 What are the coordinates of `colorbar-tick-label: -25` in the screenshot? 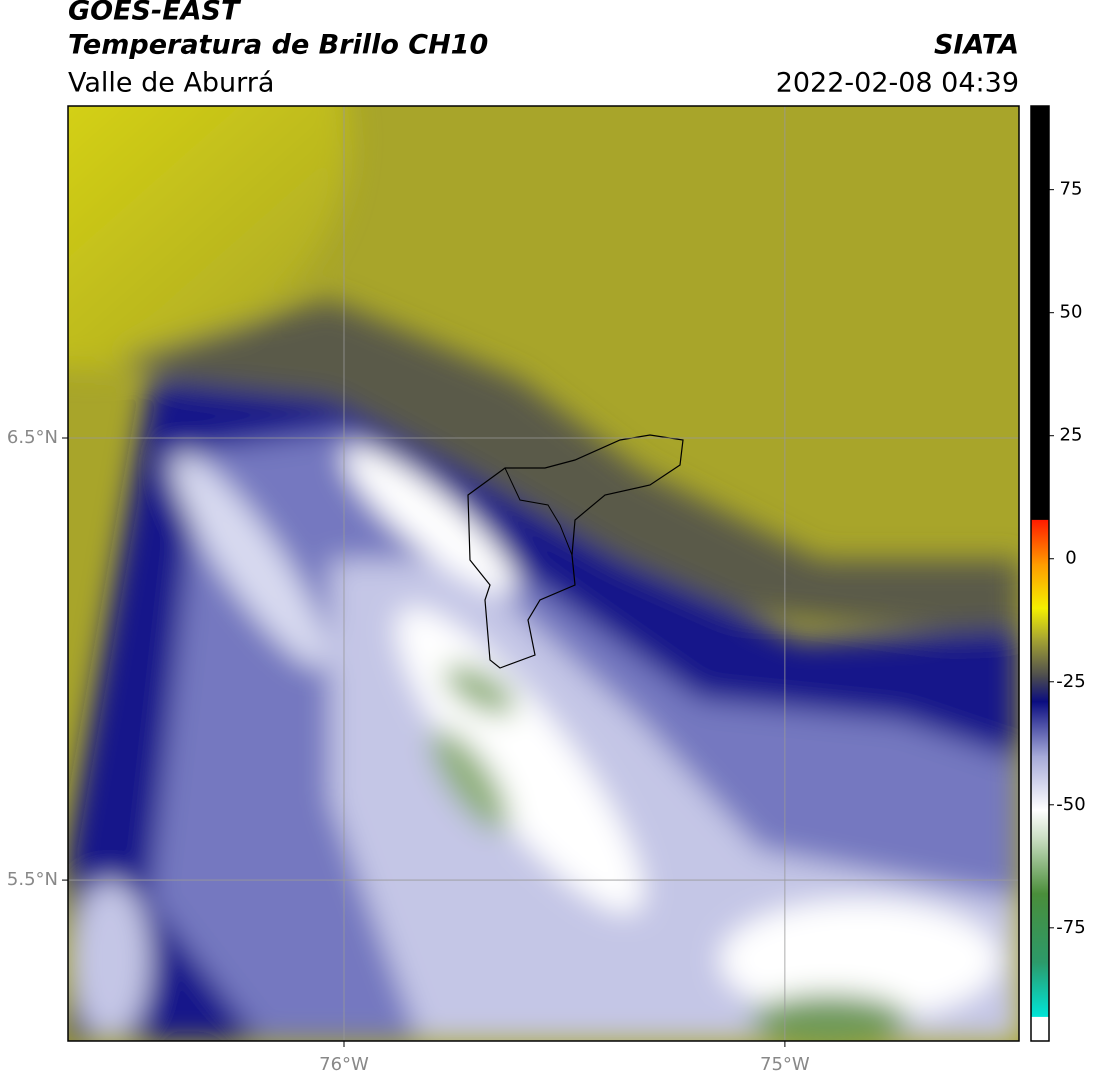 It's located at (1070, 681).